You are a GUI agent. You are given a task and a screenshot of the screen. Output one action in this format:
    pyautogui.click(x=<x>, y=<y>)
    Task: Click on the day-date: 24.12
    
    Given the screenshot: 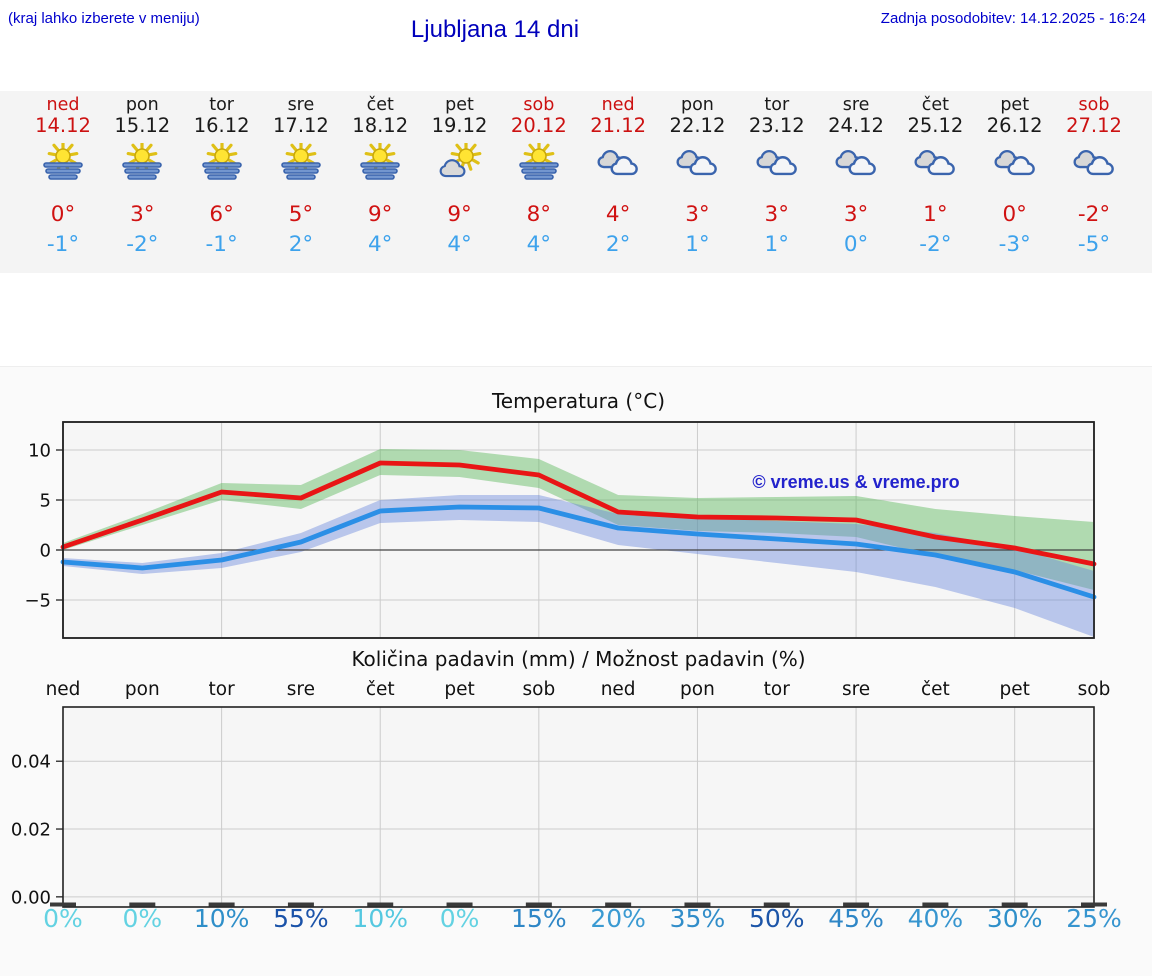 What is the action you would take?
    pyautogui.click(x=856, y=125)
    